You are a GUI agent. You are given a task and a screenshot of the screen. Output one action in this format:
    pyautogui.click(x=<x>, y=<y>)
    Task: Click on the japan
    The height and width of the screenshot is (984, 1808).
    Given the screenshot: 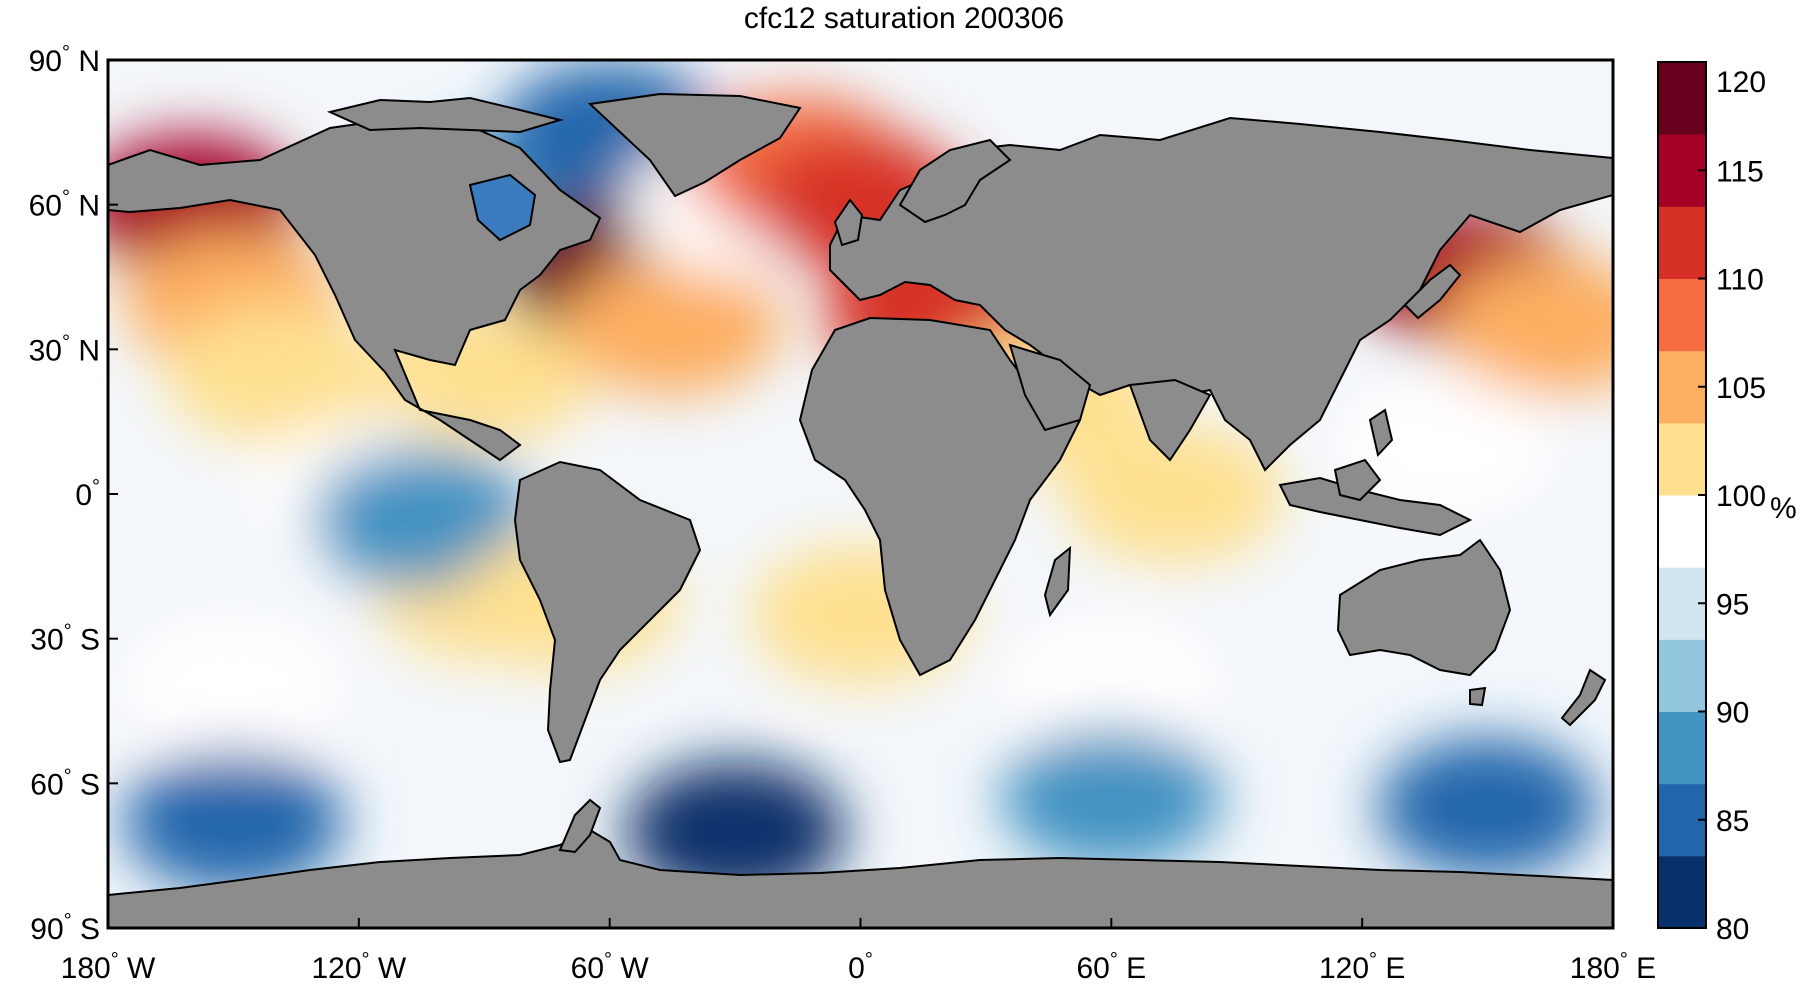 What is the action you would take?
    pyautogui.click(x=1432, y=291)
    